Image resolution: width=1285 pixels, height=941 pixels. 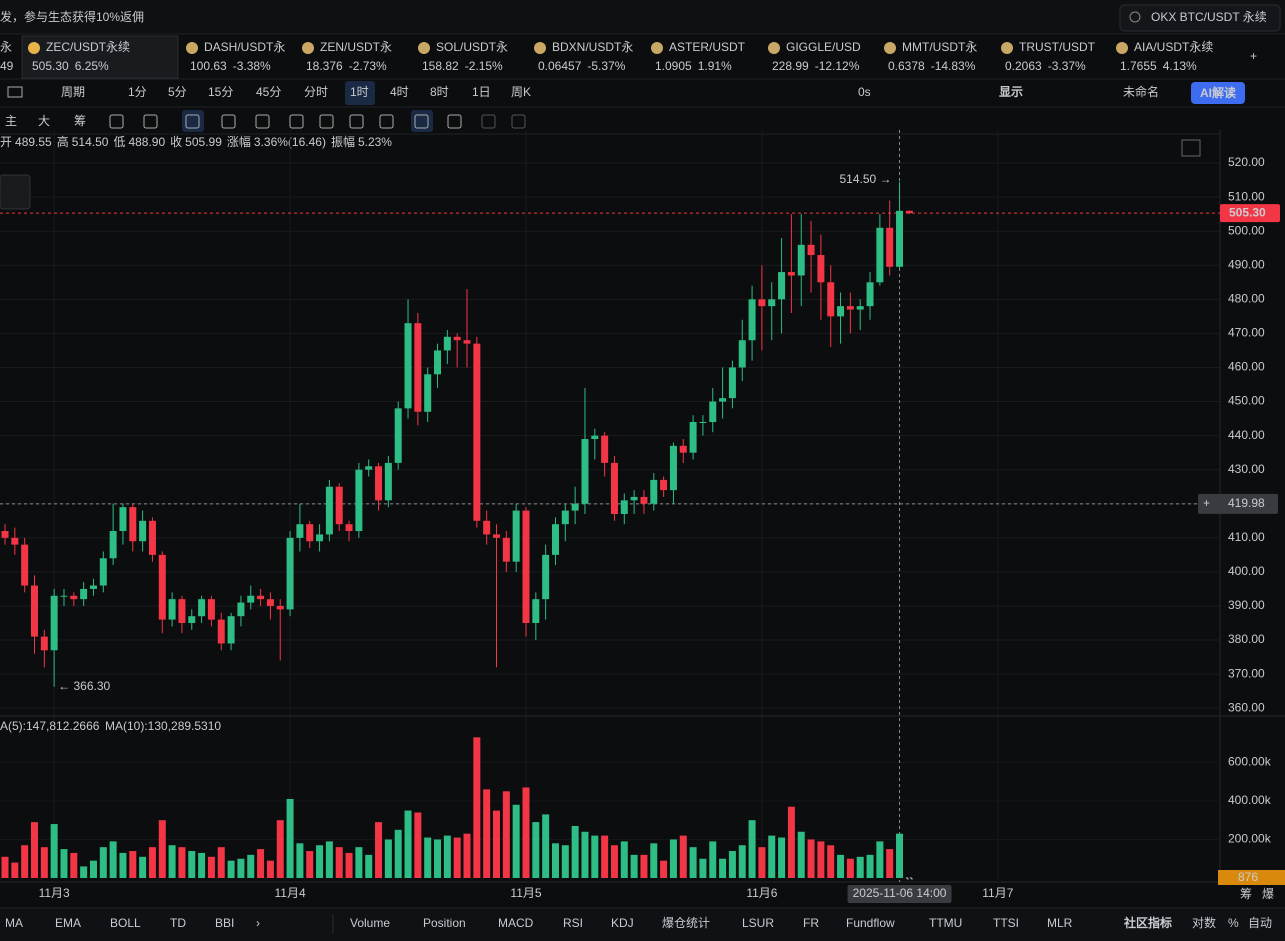 I want to click on ticker-name: ASTER/USDT, so click(x=707, y=47).